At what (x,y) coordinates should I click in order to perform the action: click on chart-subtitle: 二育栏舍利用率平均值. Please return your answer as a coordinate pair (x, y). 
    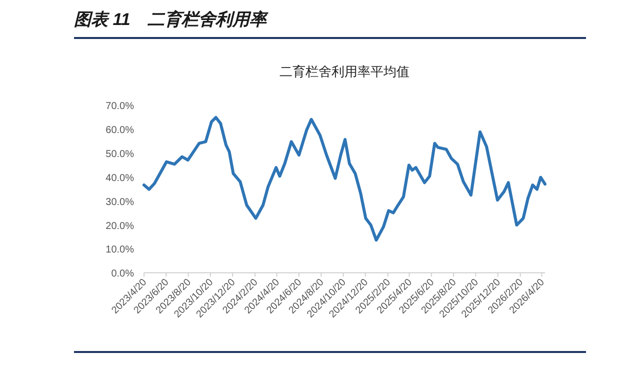
    Looking at the image, I should click on (345, 71).